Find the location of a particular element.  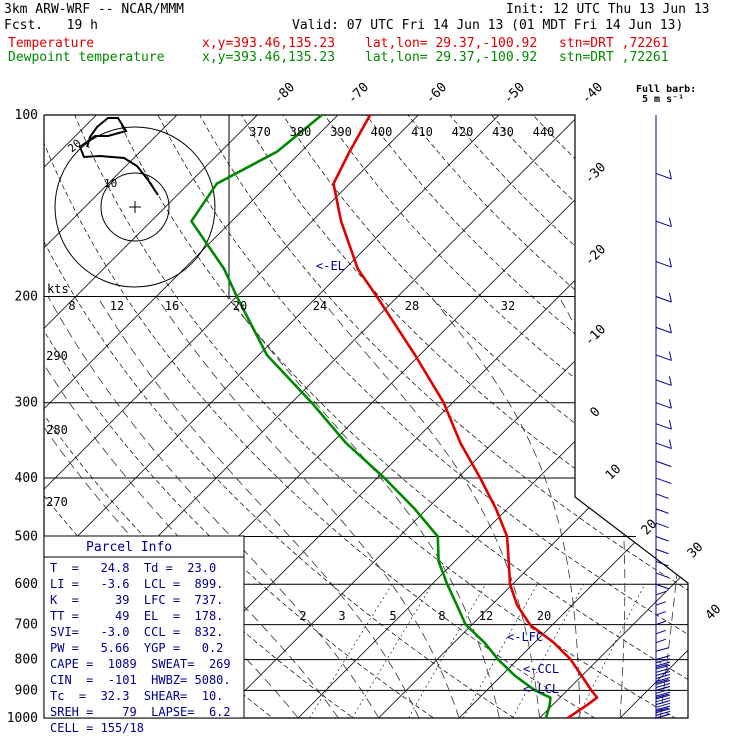

pressure-tick-label: 500 is located at coordinates (26, 536).